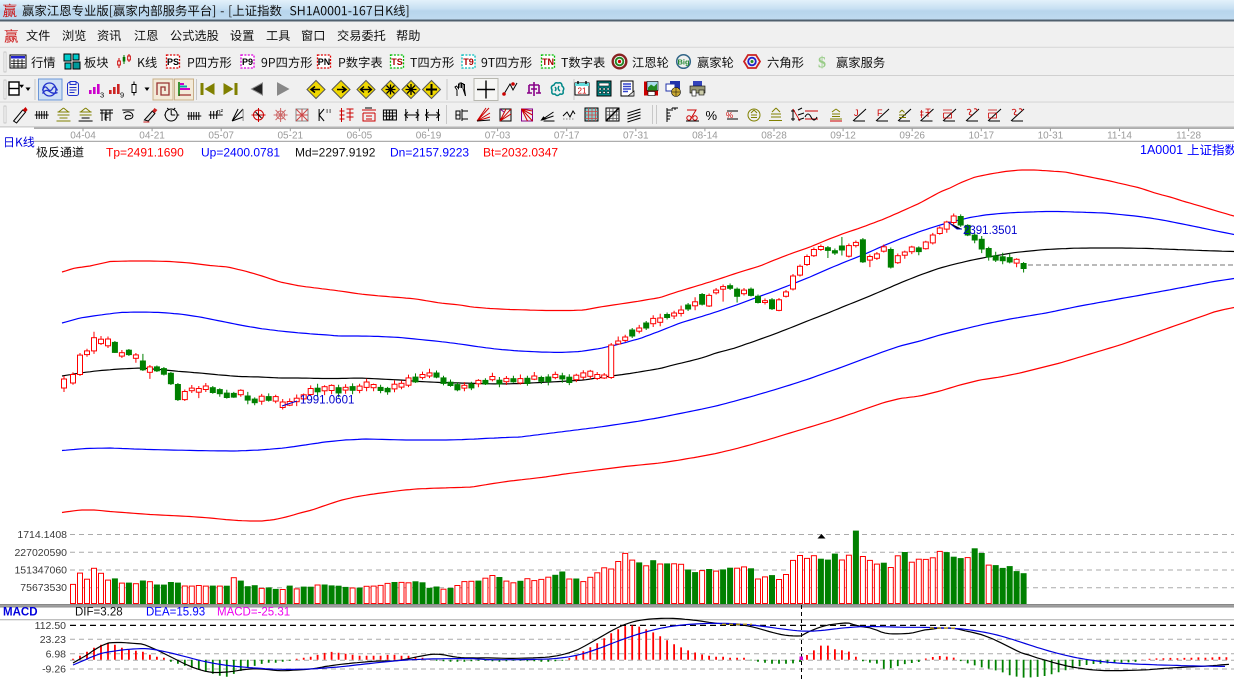  Describe the element at coordinates (43, 588) in the screenshot. I see `svg-text: 75673530` at that location.